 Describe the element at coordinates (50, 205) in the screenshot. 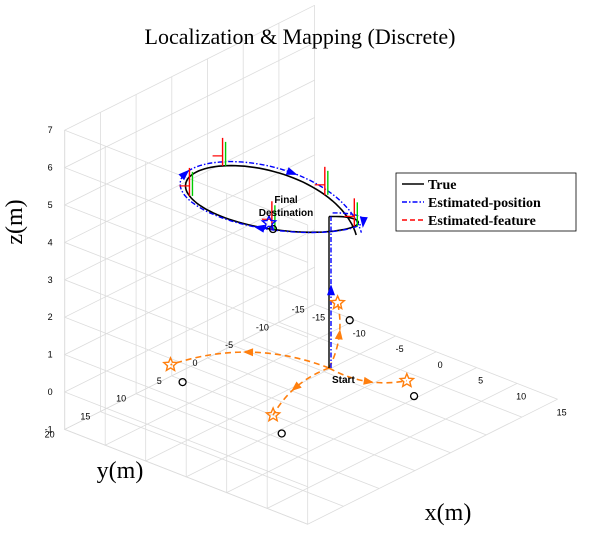

I see `z-tick-label: 5` at that location.